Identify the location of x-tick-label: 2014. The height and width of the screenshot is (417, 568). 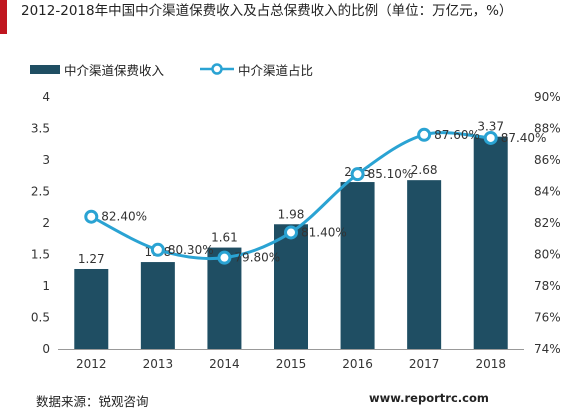
(224, 364).